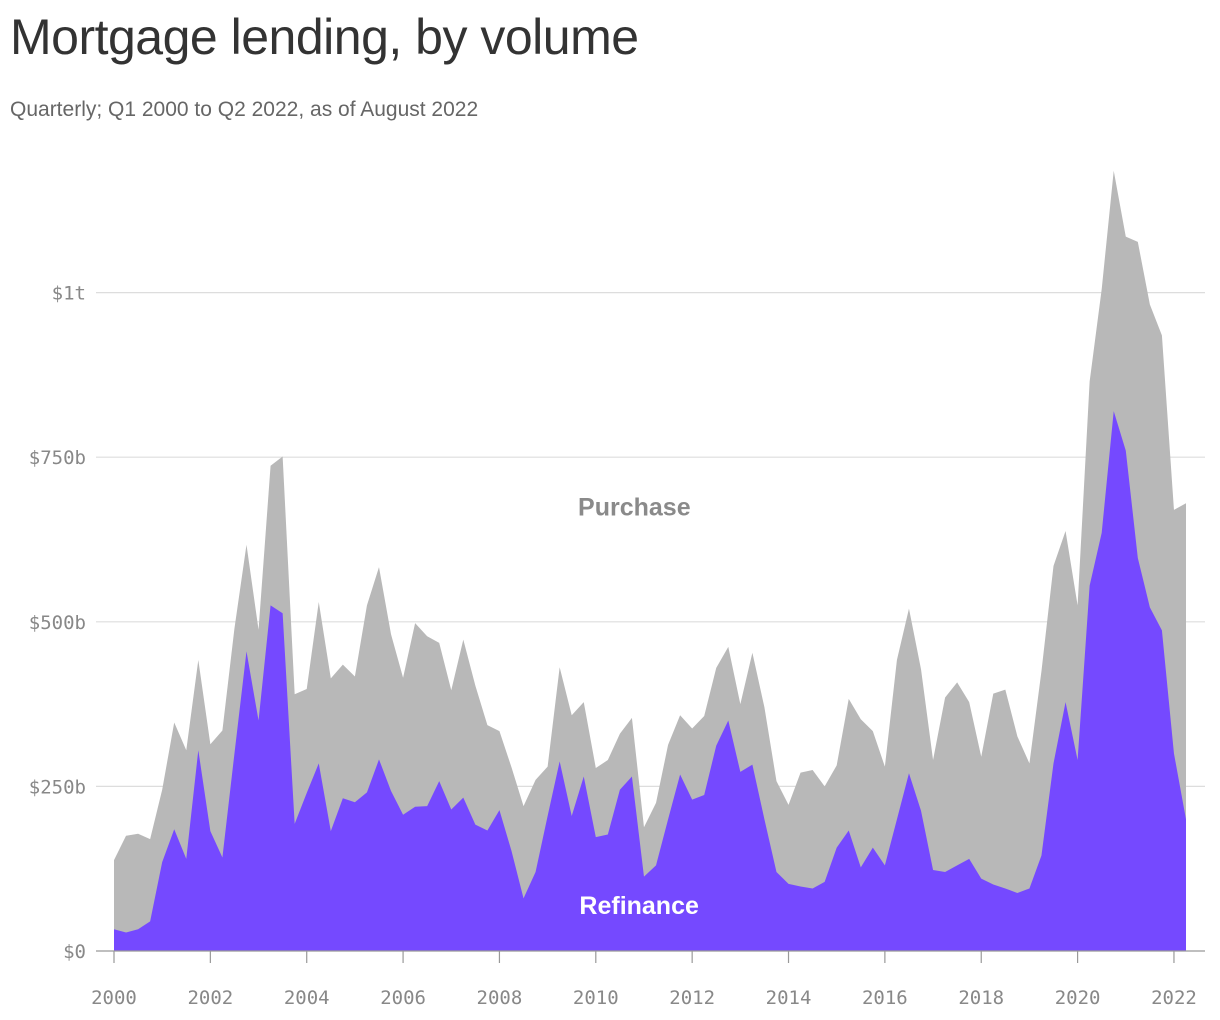 This screenshot has width=1220, height=1020. I want to click on x-tick-label: 2018, so click(981, 998).